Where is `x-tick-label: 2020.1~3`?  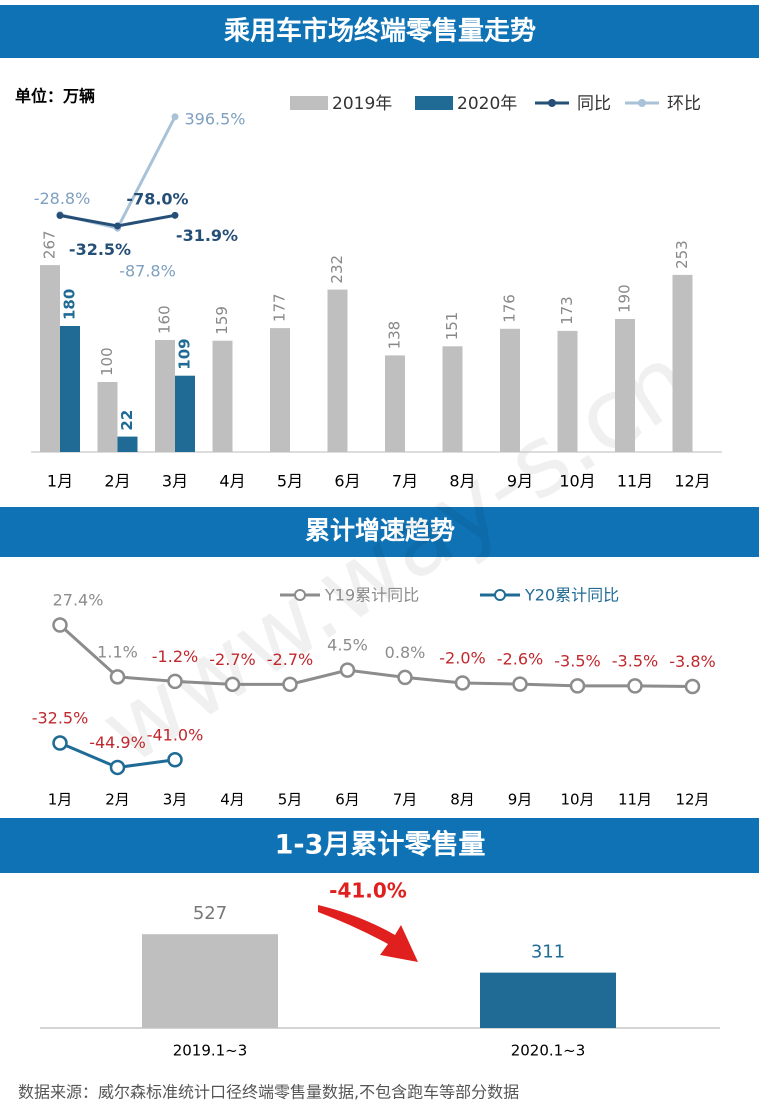
x-tick-label: 2020.1~3 is located at coordinates (548, 1051).